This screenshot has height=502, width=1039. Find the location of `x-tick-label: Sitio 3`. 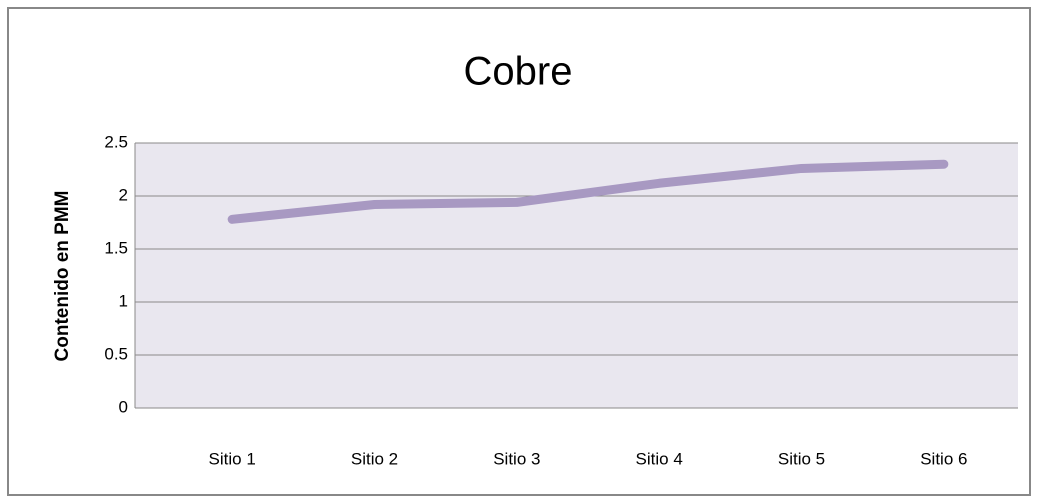

x-tick-label: Sitio 3 is located at coordinates (516, 458).